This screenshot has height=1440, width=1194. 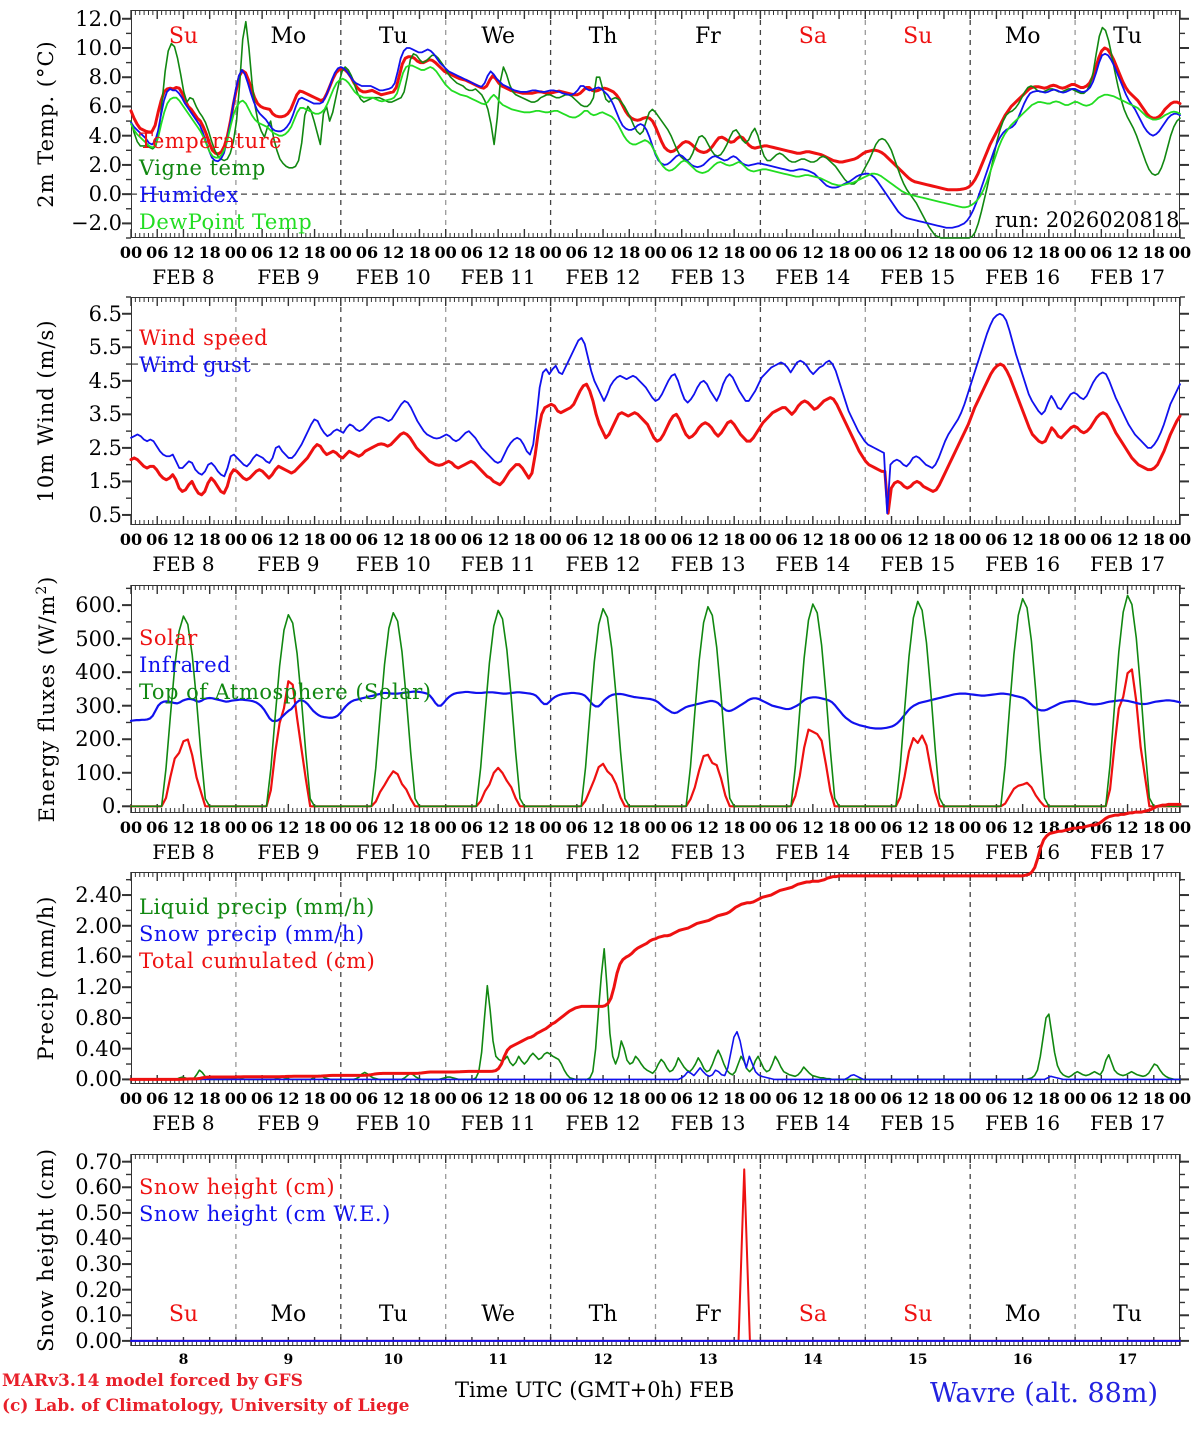 I want to click on ytick-label: 0.5, so click(x=105, y=514).